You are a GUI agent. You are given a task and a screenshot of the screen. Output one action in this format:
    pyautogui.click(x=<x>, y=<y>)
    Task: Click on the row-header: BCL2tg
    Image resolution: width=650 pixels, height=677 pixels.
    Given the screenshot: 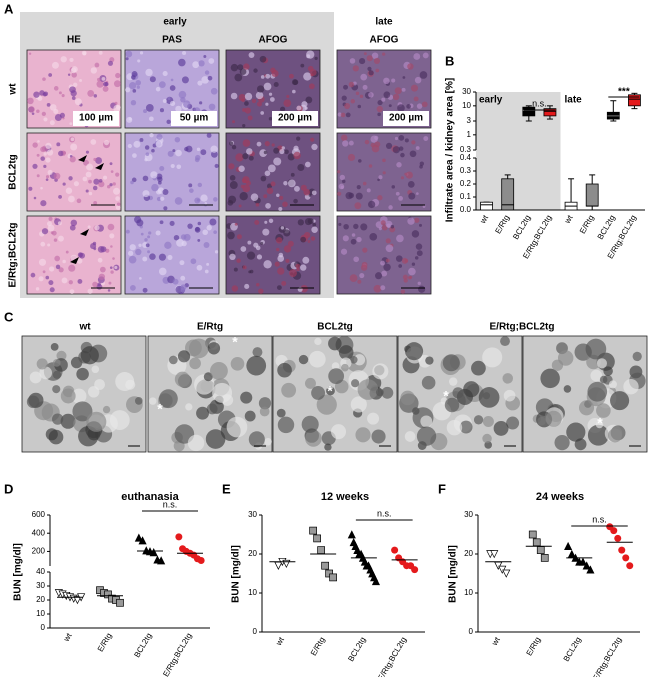 What is the action you would take?
    pyautogui.click(x=13, y=172)
    